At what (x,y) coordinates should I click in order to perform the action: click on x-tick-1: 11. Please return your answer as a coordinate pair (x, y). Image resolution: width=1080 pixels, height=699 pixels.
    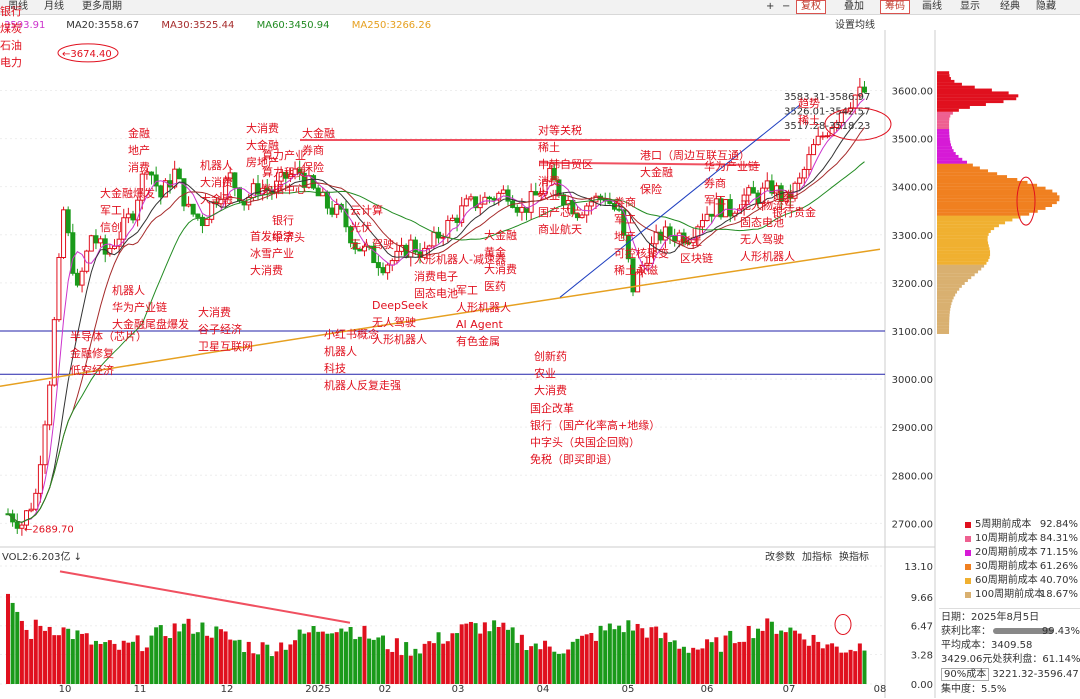
    Looking at the image, I should click on (140, 689).